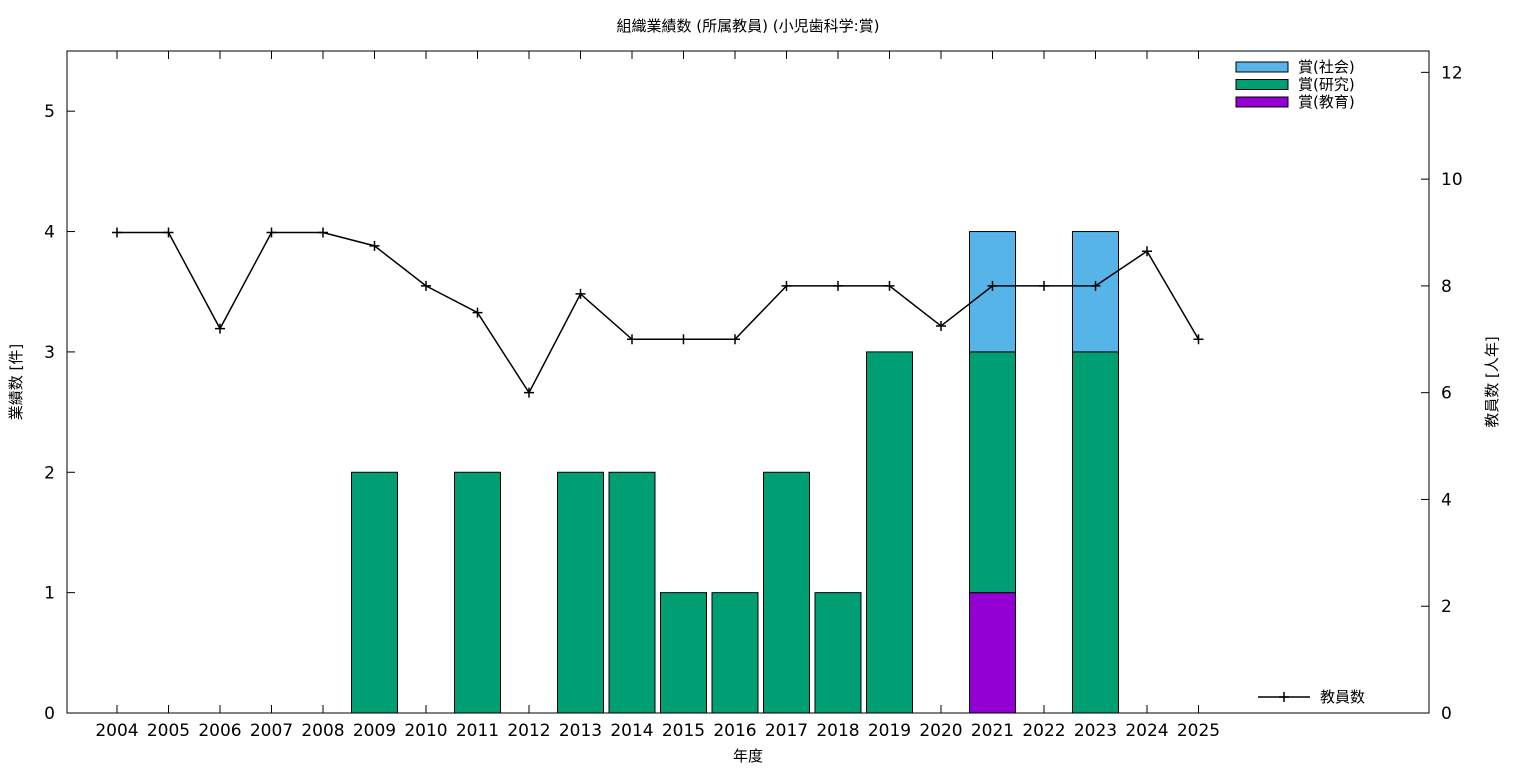 The image size is (1536, 768). I want to click on y-tick-label: 5, so click(49, 112).